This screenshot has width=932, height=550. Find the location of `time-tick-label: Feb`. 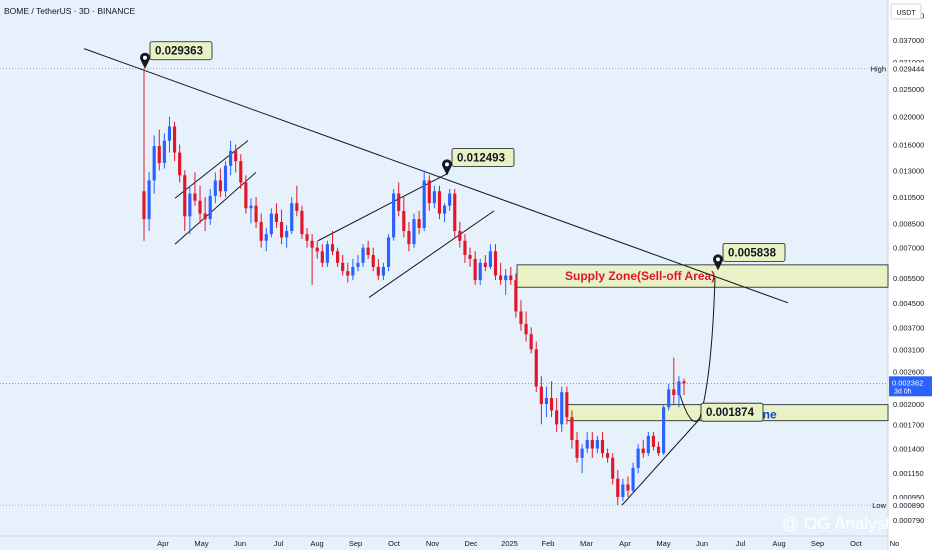

time-tick-label: Feb is located at coordinates (548, 543).